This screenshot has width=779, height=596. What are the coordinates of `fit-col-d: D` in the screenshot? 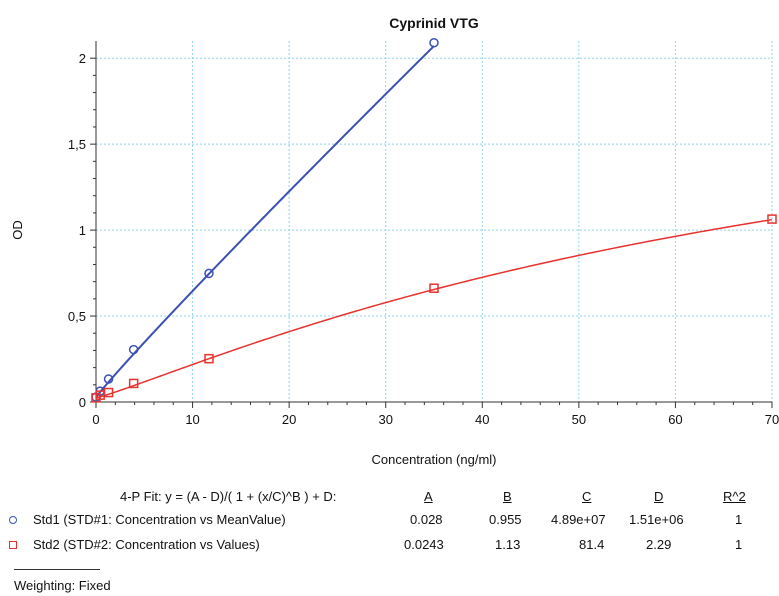 It's located at (659, 496).